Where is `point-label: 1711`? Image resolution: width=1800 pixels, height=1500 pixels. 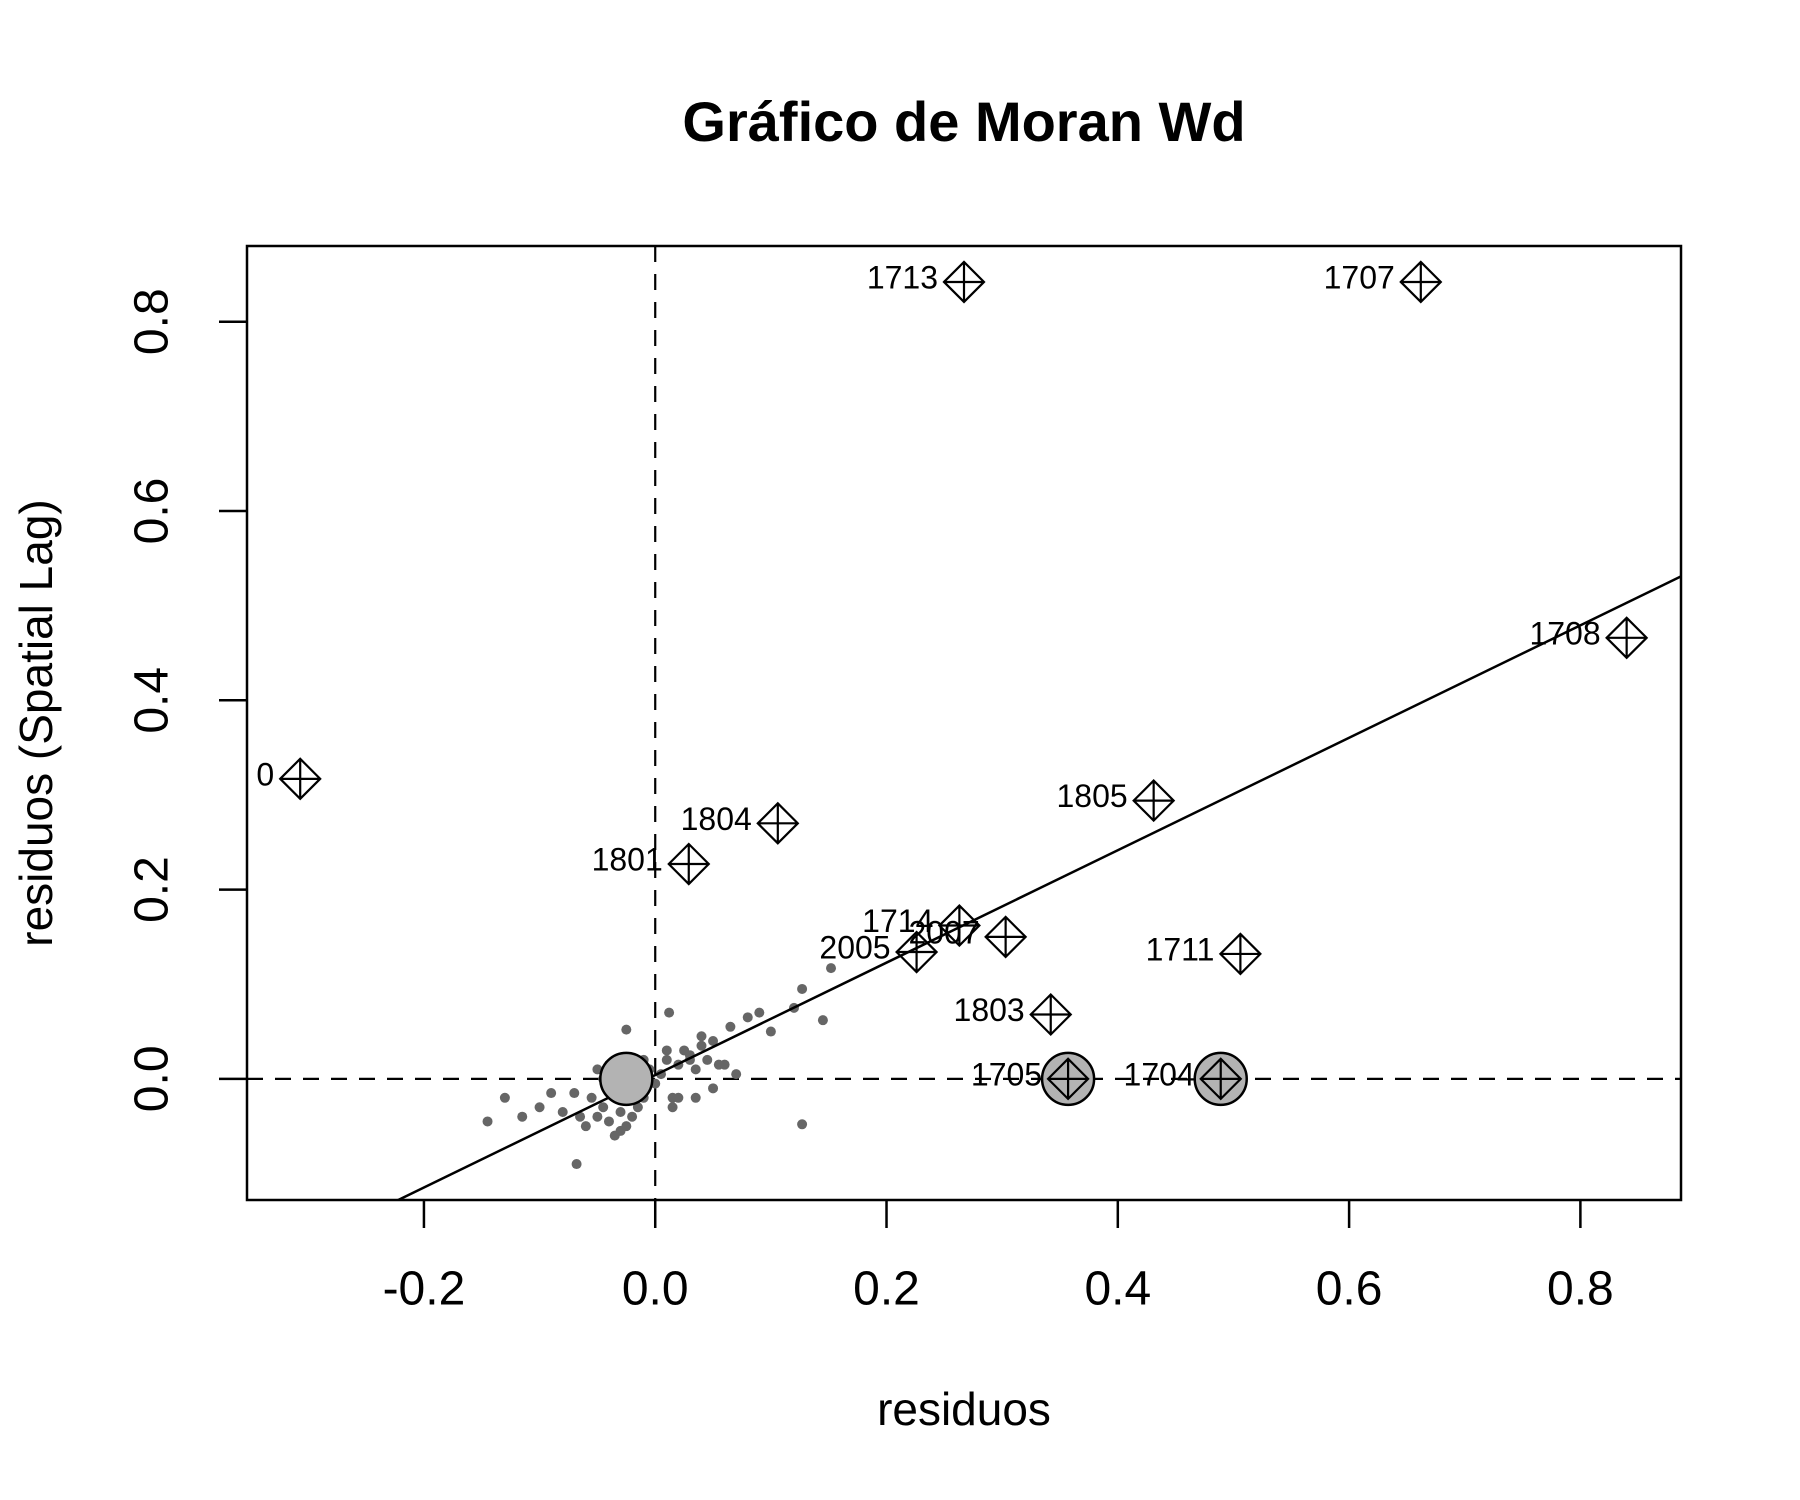
point-label: 1711 is located at coordinates (1180, 949).